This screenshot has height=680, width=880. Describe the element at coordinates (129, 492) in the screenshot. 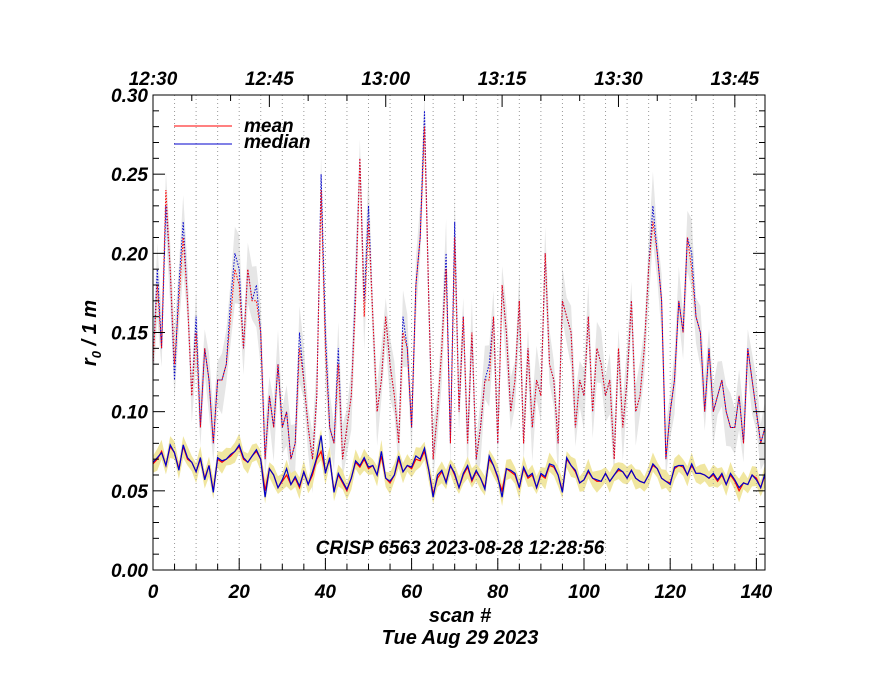

I see `y-tick-label-1: 0.05` at that location.